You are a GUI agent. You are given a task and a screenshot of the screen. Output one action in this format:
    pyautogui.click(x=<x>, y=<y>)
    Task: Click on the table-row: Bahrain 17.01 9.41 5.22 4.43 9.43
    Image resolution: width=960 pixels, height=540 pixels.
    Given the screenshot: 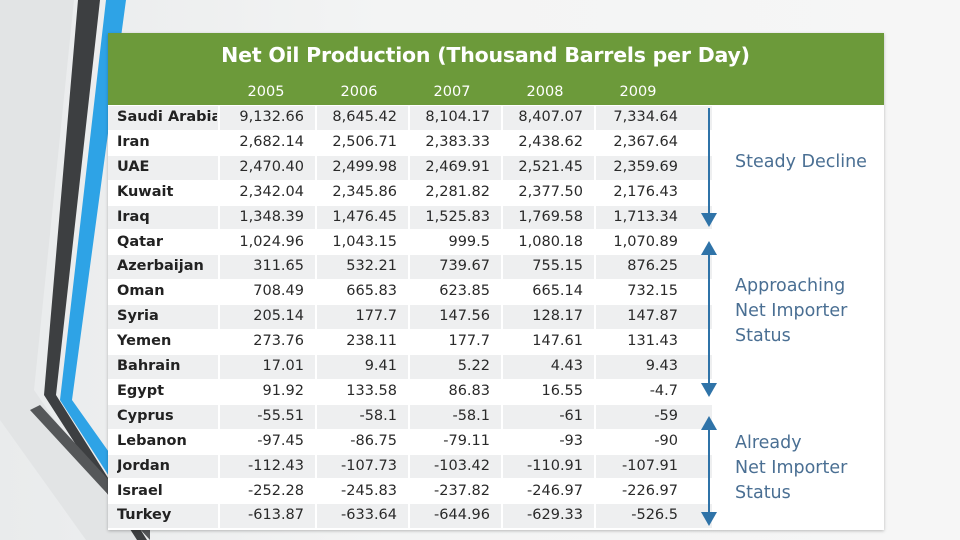 What is the action you would take?
    pyautogui.click(x=410, y=366)
    